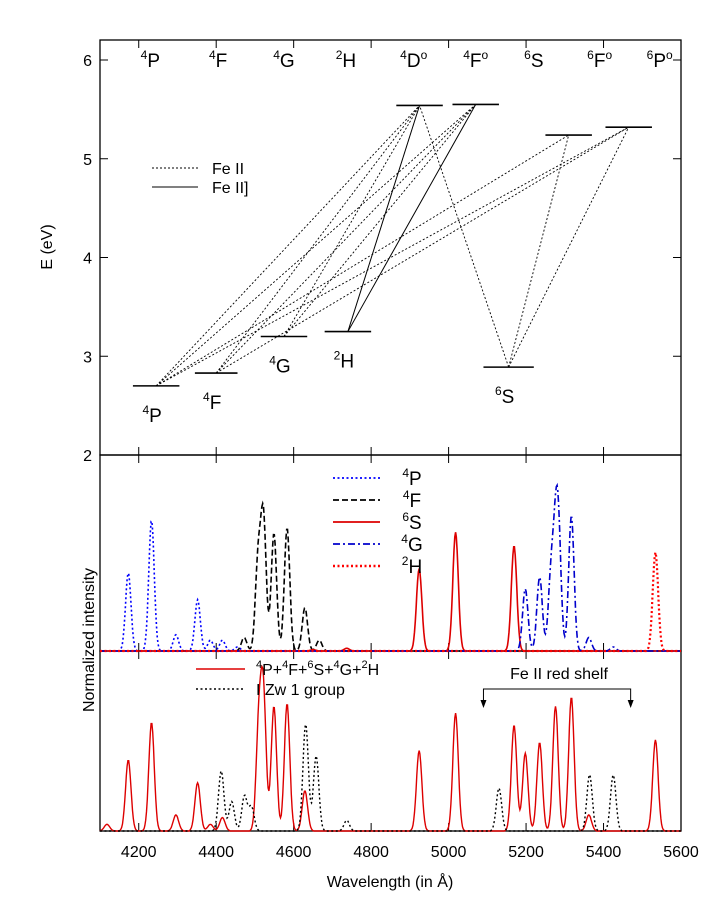  I want to click on template-curve-2H, so click(390, 602).